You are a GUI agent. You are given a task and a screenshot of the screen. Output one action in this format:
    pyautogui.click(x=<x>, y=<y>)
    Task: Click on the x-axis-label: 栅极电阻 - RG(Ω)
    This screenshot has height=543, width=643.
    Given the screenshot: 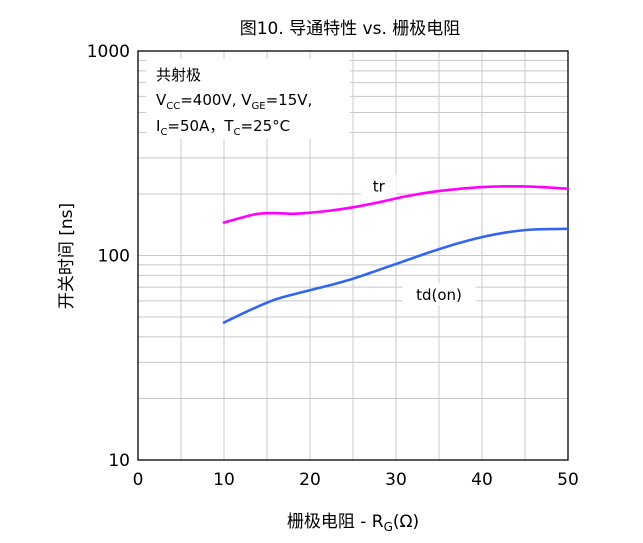 What is the action you would take?
    pyautogui.click(x=353, y=523)
    